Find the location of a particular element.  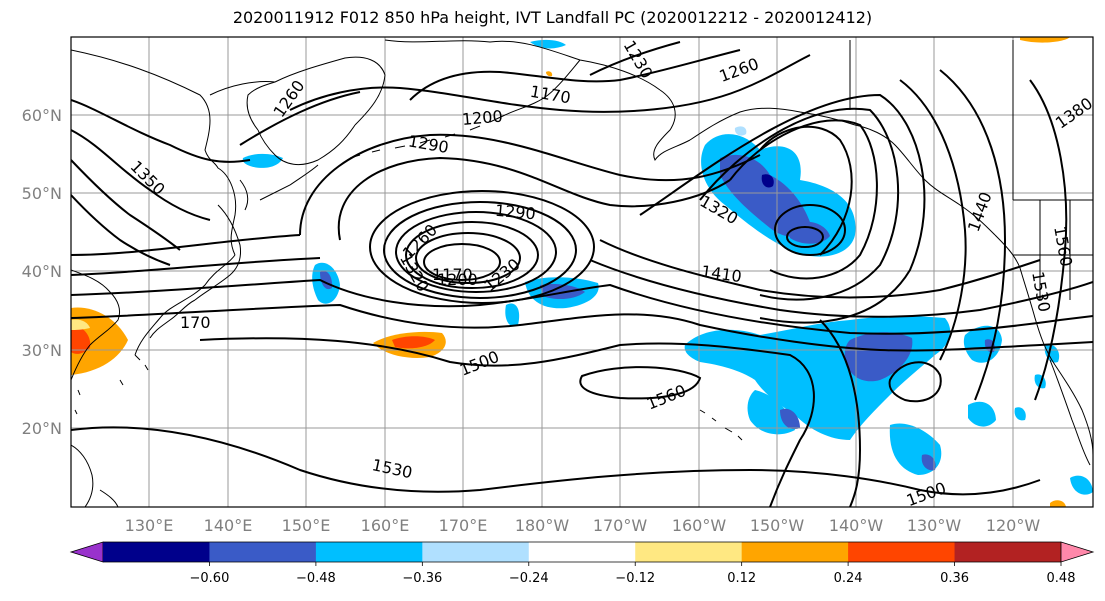

colorbar-tick-label: 0.12 is located at coordinates (741, 578).